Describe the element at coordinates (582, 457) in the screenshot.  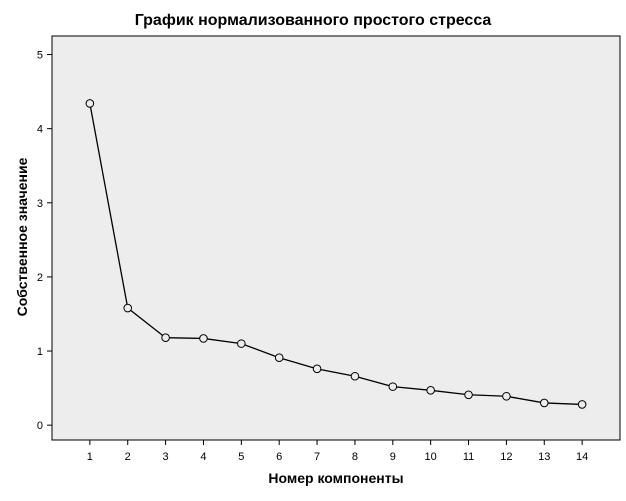
I see `x-tick-label-13: 14` at that location.